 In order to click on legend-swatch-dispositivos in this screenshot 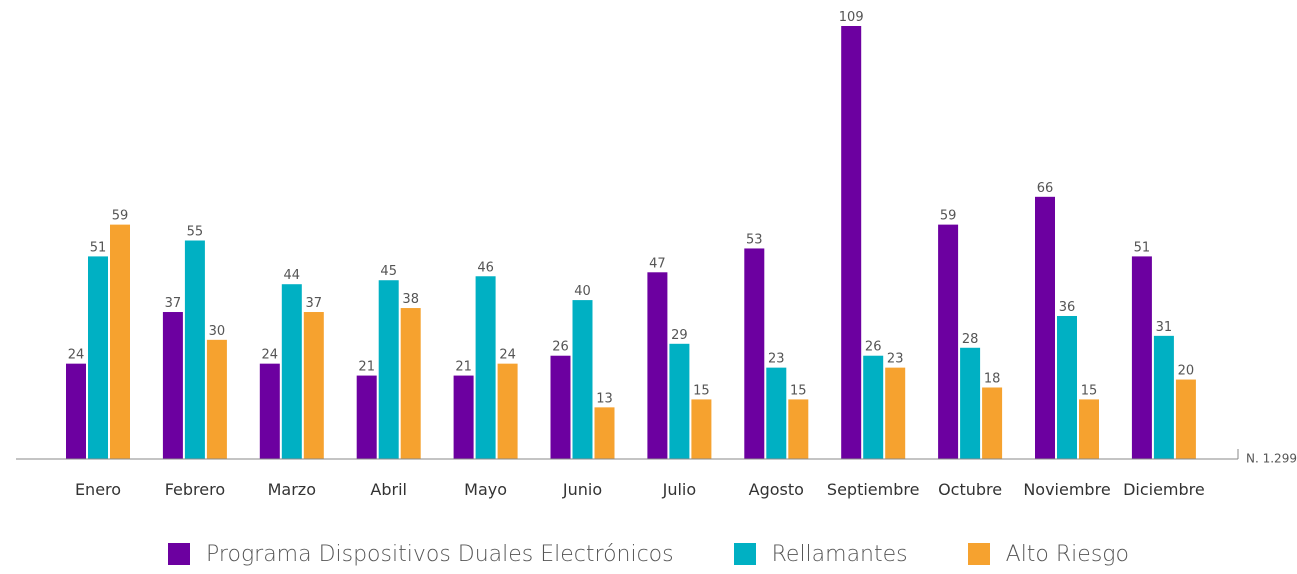, I will do `click(179, 554)`.